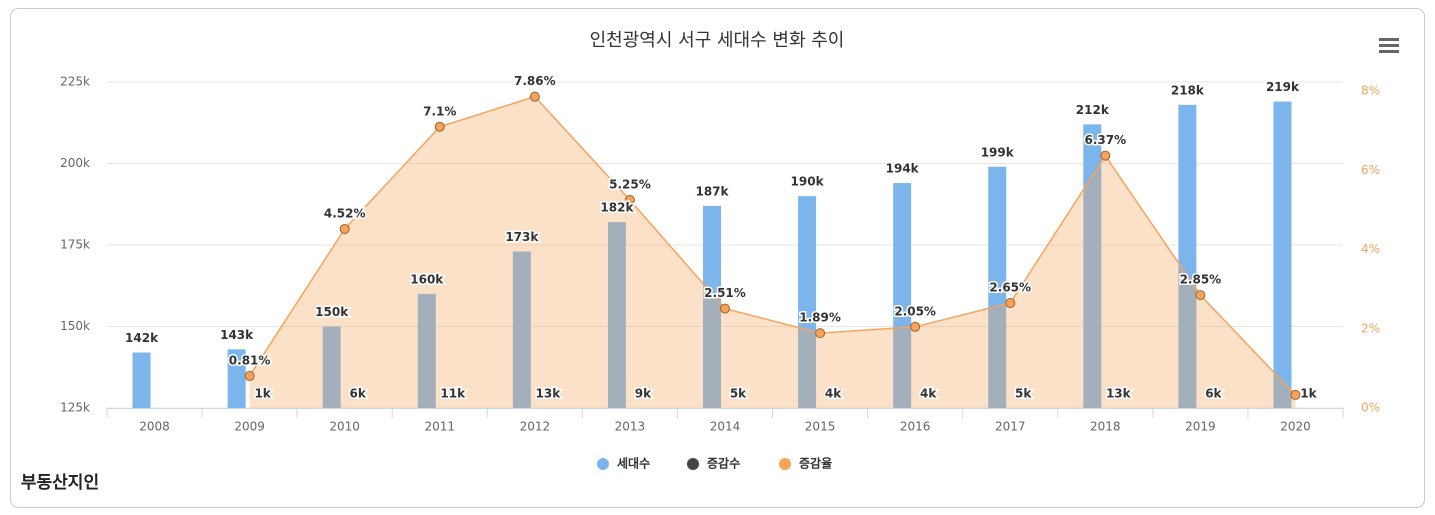 This screenshot has height=515, width=1435. I want to click on data-label: 2.05%, so click(915, 311).